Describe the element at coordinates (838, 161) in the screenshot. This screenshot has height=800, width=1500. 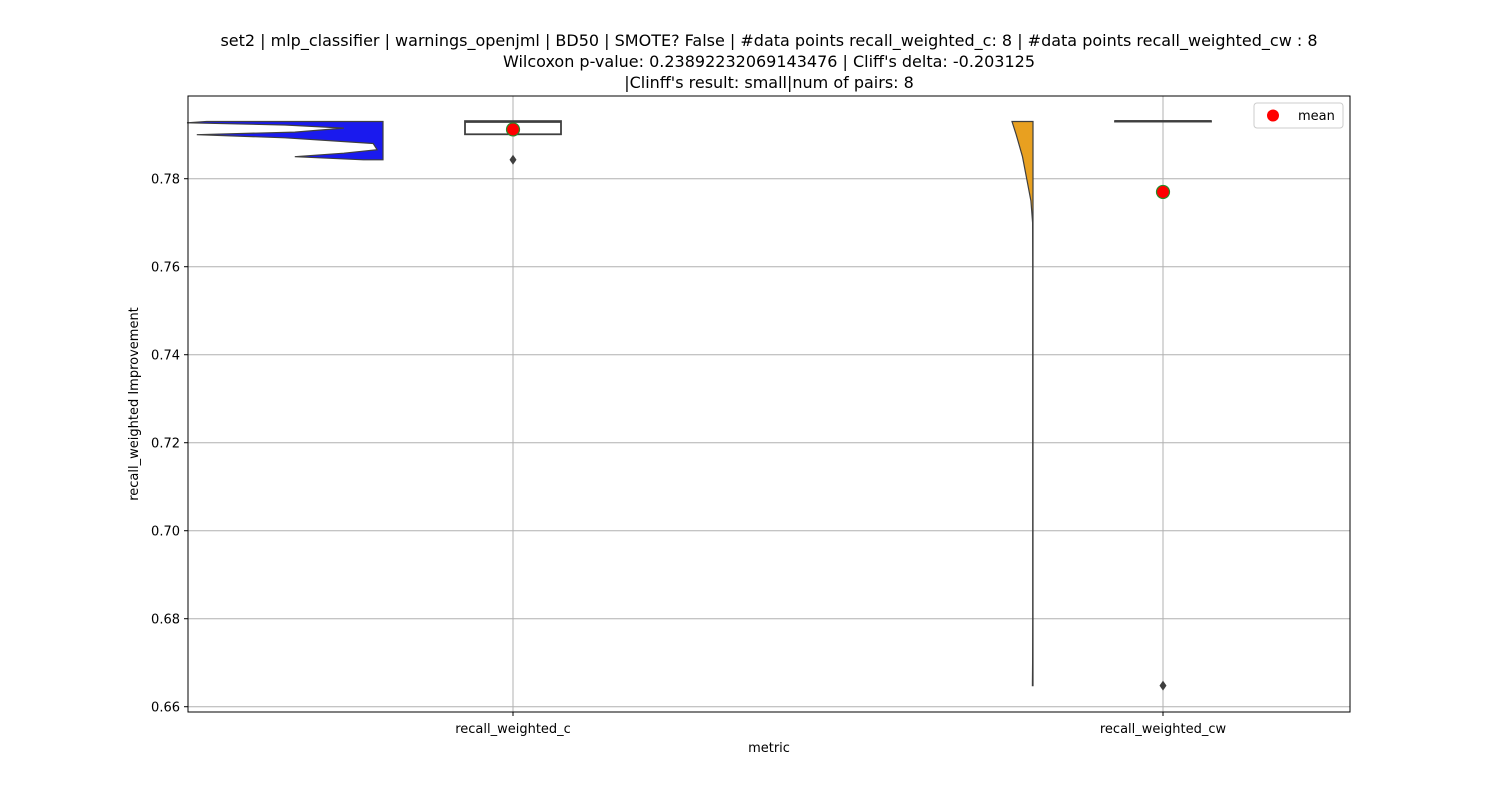
I see `mean-markers` at that location.